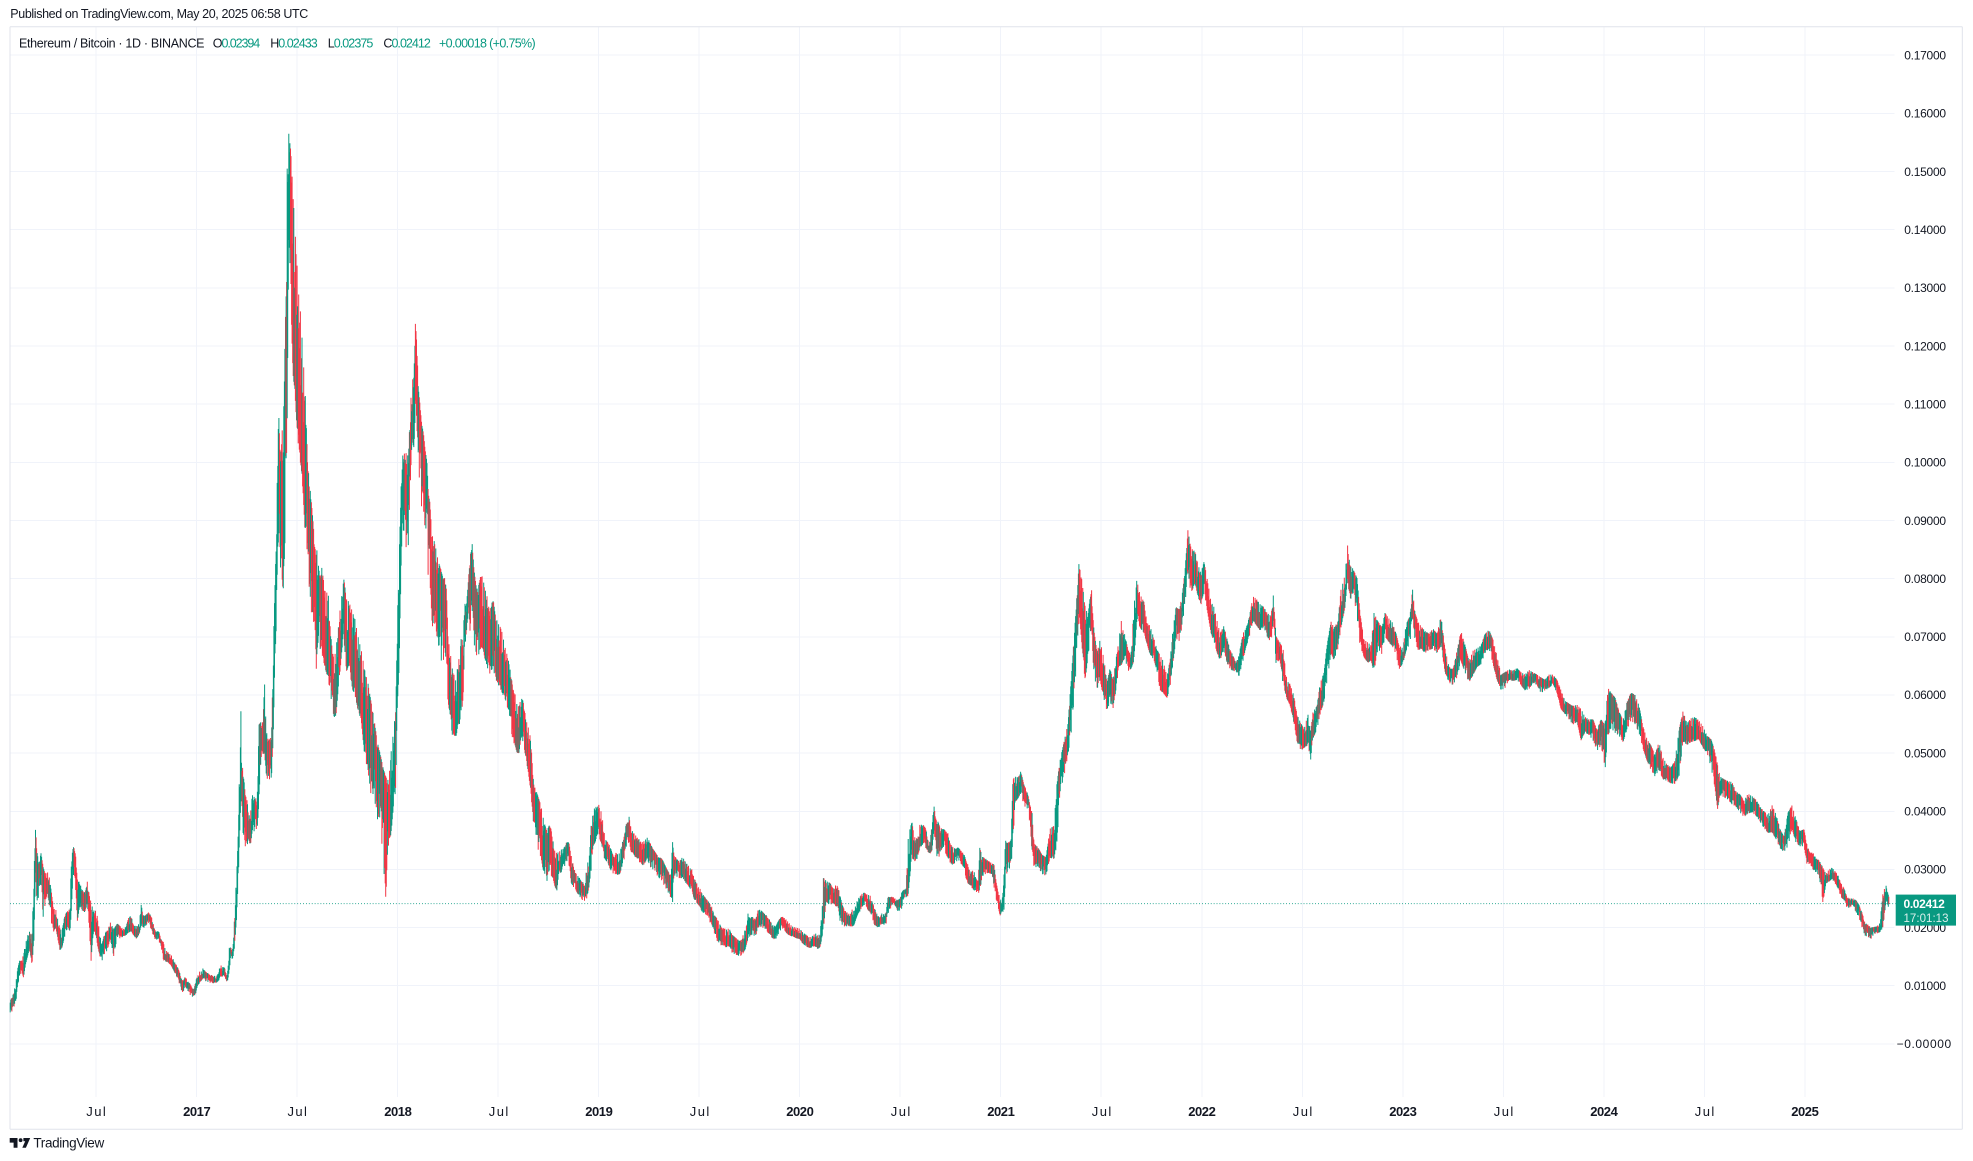 This screenshot has width=1973, height=1161. What do you see at coordinates (351, 44) in the screenshot?
I see `svg-text: L0.02375` at bounding box center [351, 44].